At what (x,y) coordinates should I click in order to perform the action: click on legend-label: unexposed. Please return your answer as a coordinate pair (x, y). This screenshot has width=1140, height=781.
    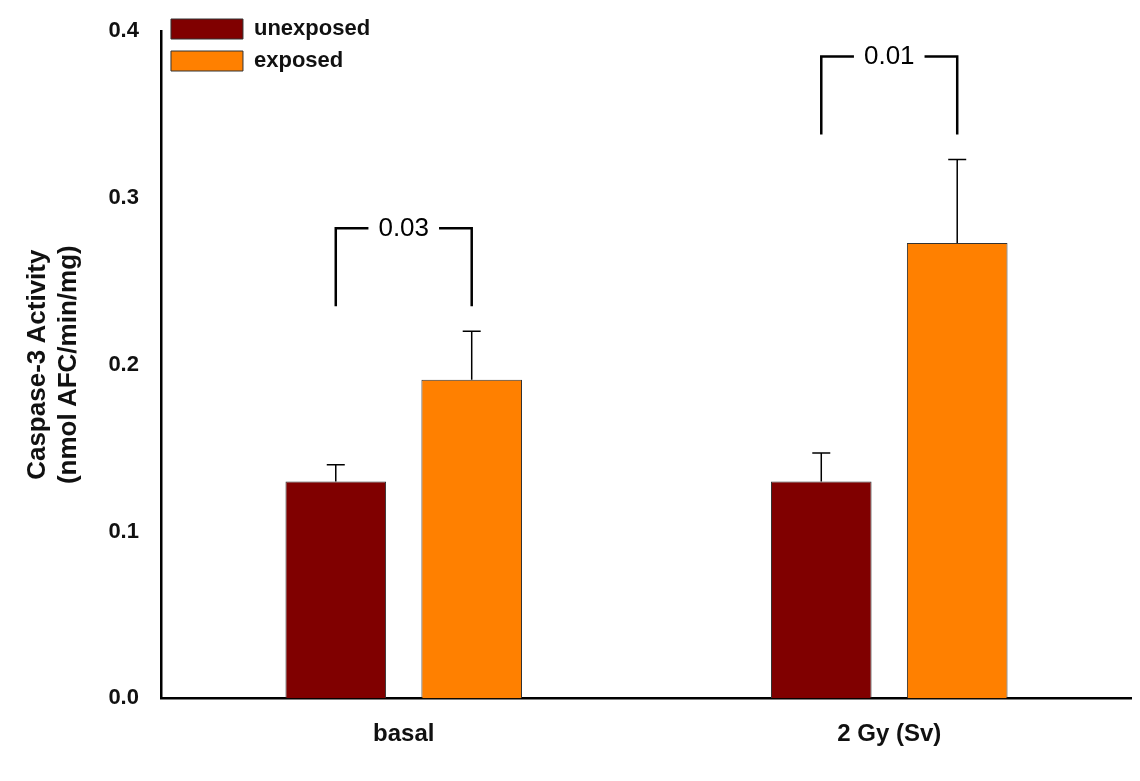
    Looking at the image, I should click on (312, 28).